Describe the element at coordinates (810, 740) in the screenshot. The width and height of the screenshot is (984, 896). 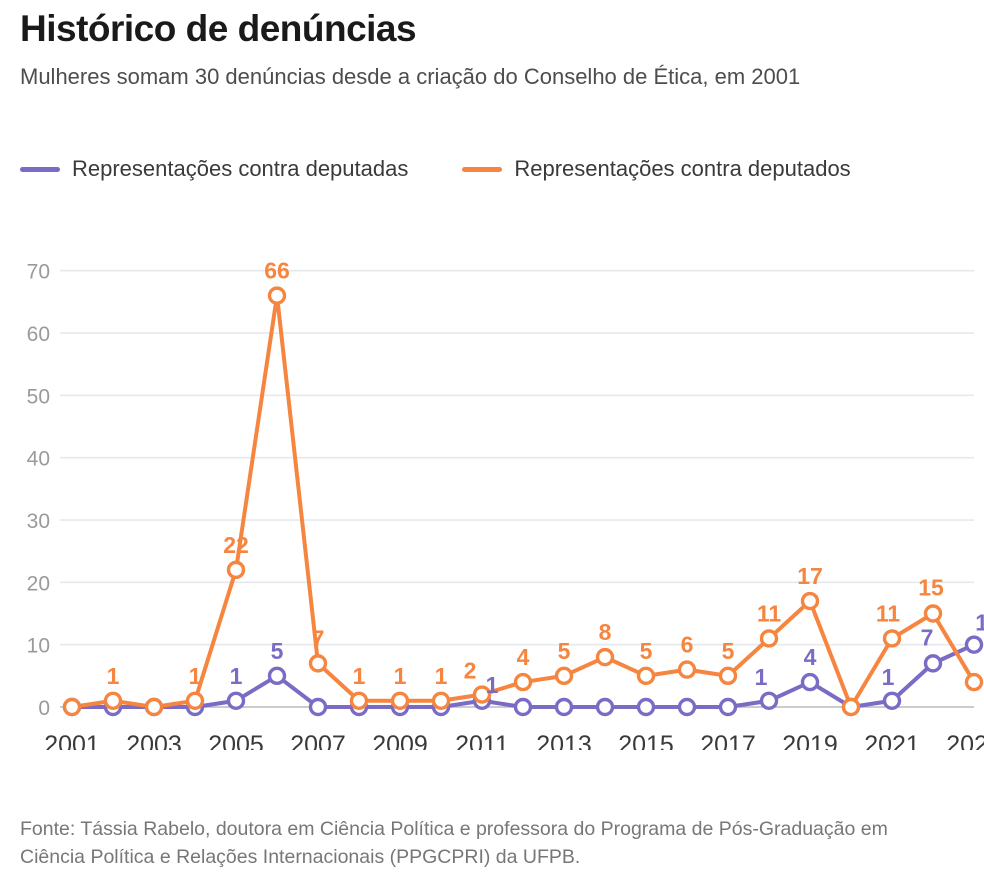
I see `x-tick-label: 2019` at that location.